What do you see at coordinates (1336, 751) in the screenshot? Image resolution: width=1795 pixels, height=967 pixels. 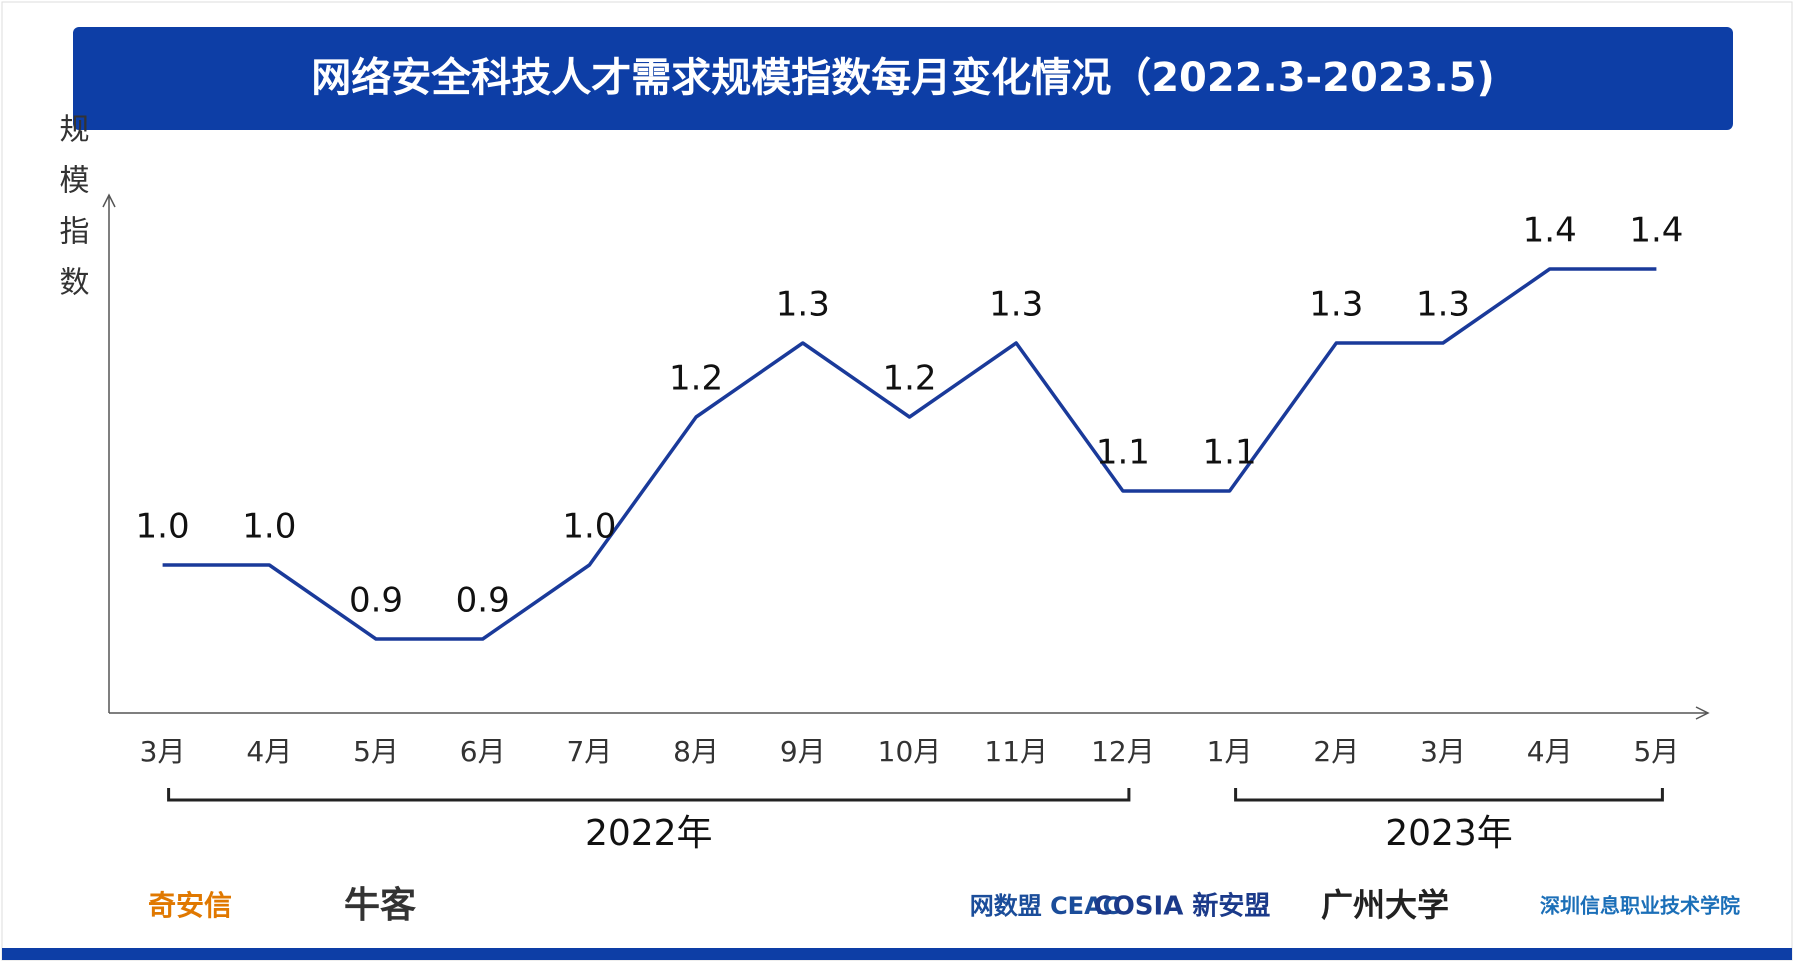 I see `x-tick-label: 2月` at bounding box center [1336, 751].